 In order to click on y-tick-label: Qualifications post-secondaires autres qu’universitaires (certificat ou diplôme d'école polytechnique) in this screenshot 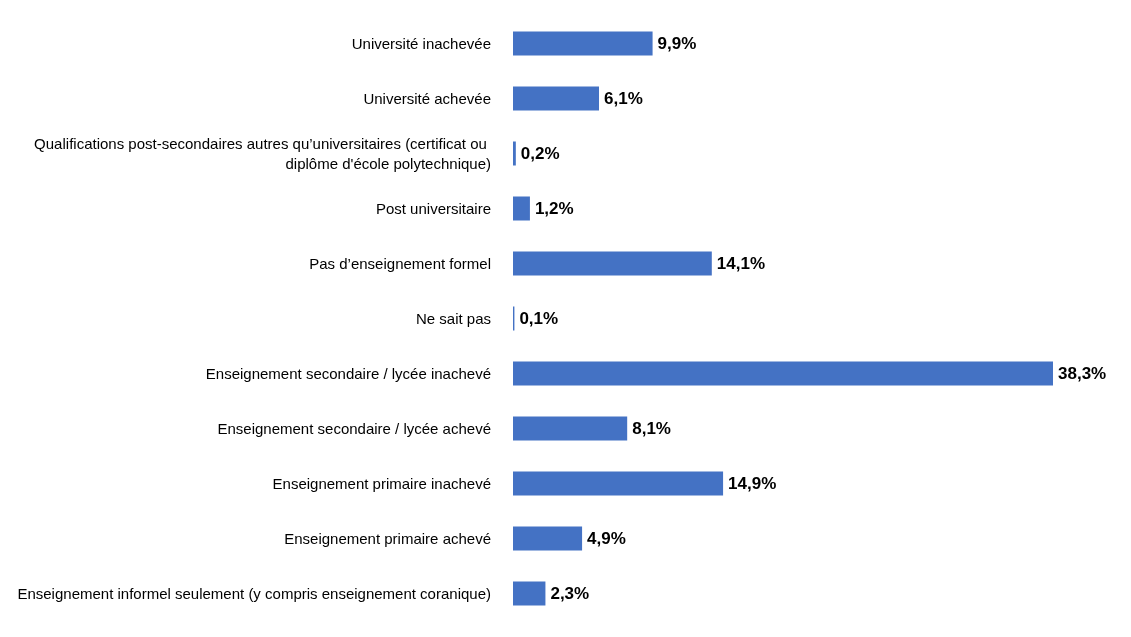, I will do `click(262, 153)`.